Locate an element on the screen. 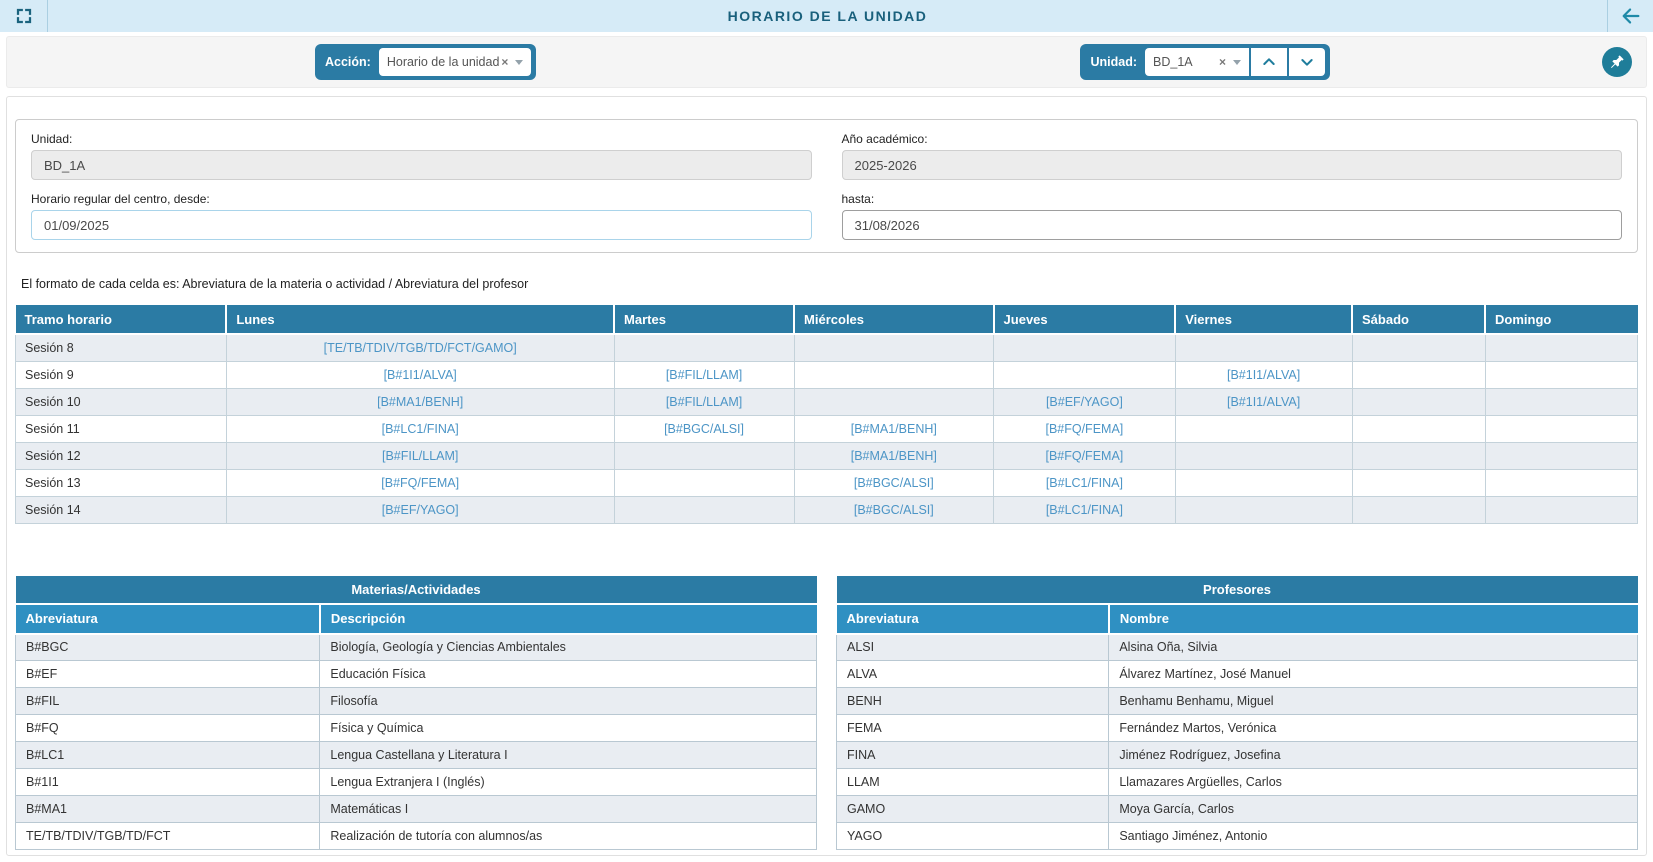  unidad-dropdown-icon is located at coordinates (1237, 62).